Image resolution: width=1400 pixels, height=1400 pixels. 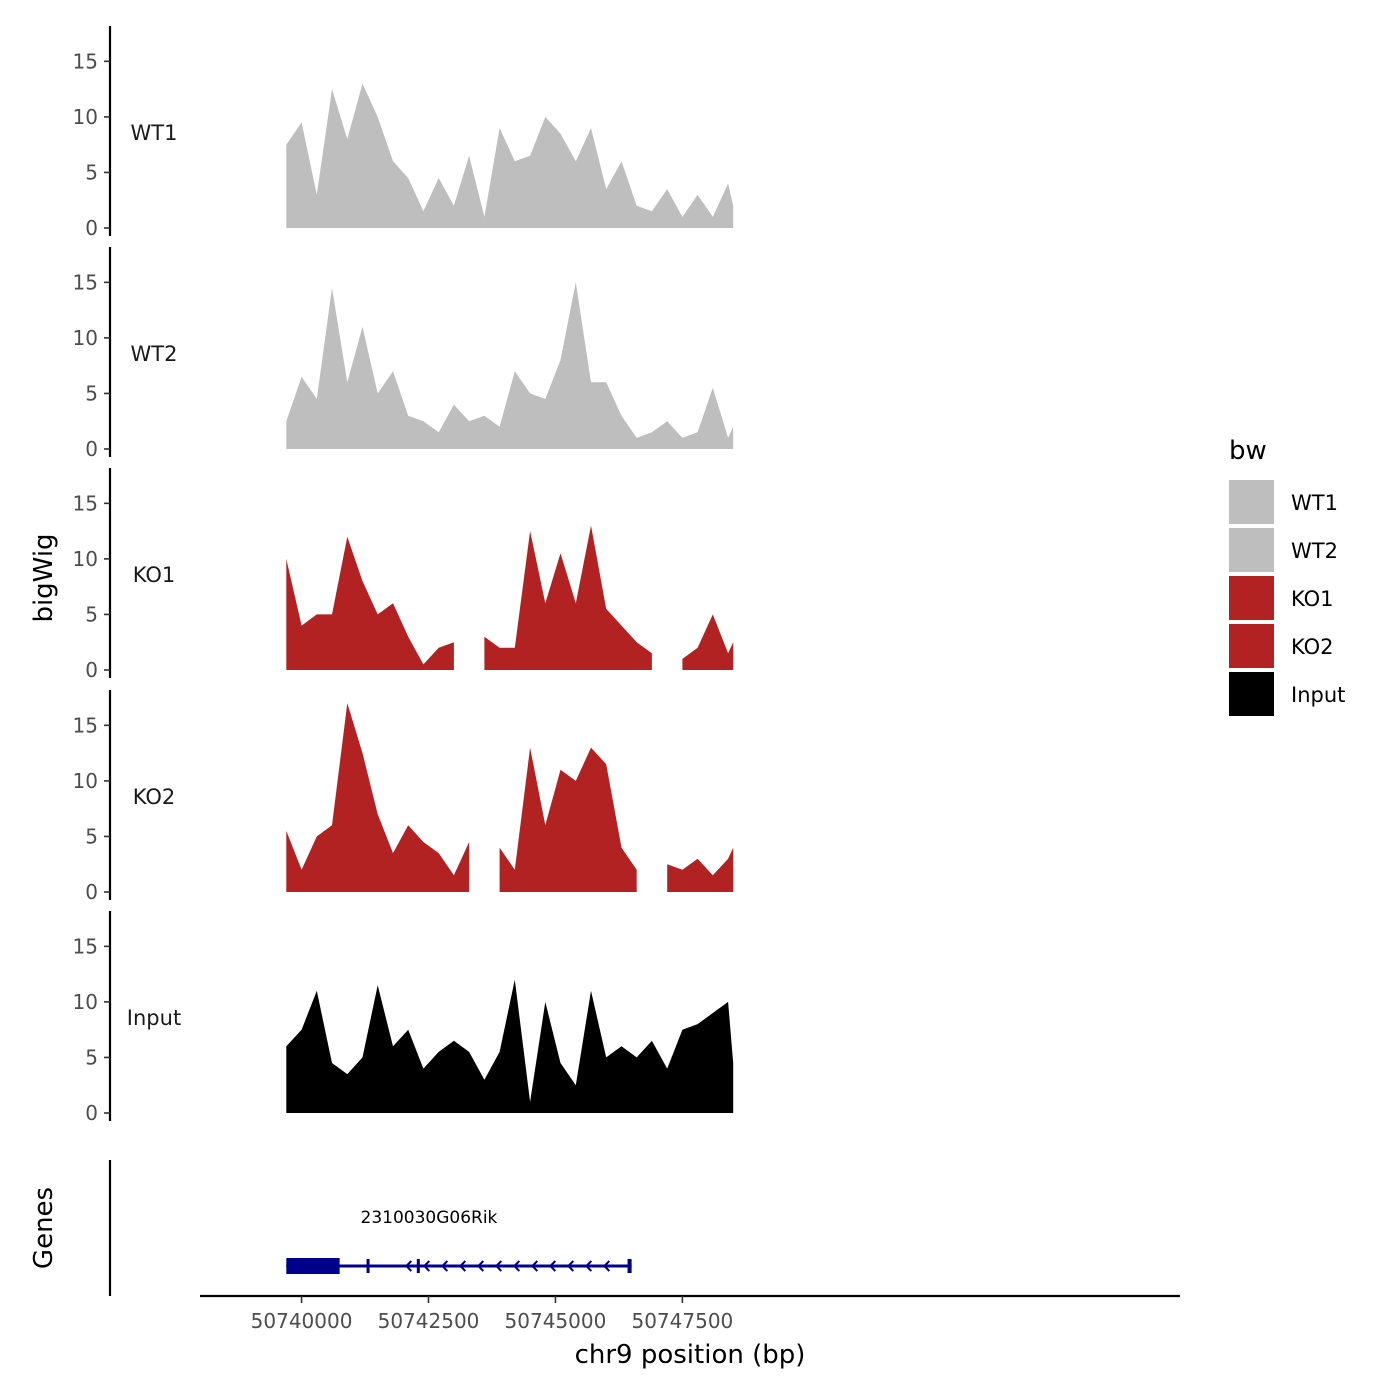 What do you see at coordinates (510, 365) in the screenshot?
I see `area-wt2` at bounding box center [510, 365].